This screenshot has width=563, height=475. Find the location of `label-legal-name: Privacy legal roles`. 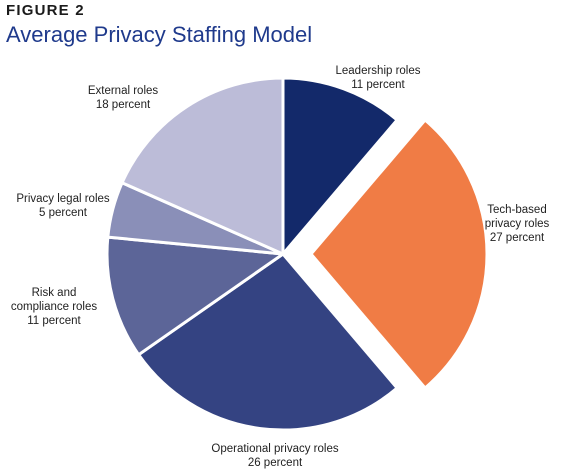

label-legal-name: Privacy legal roles is located at coordinates (63, 199).